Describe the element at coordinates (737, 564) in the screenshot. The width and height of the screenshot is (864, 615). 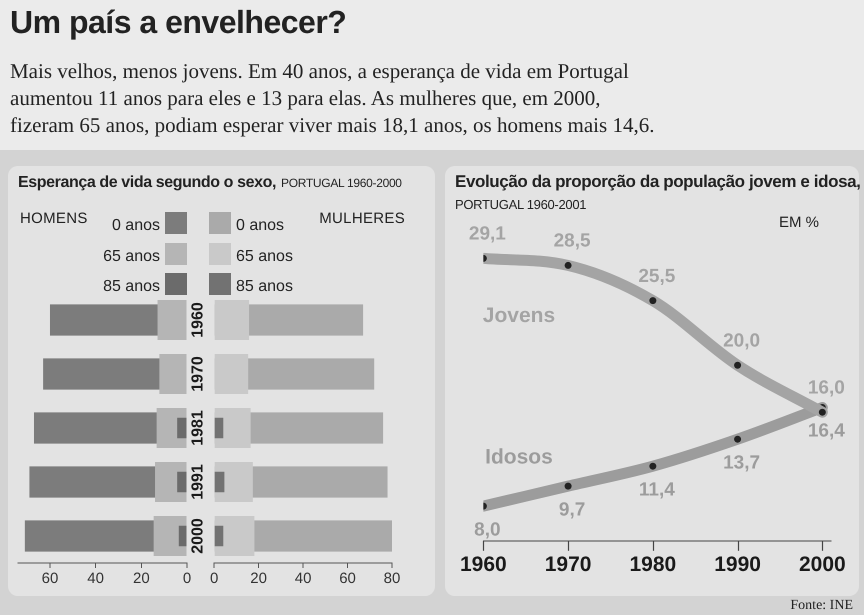
I see `x-tick-label: 1990` at that location.